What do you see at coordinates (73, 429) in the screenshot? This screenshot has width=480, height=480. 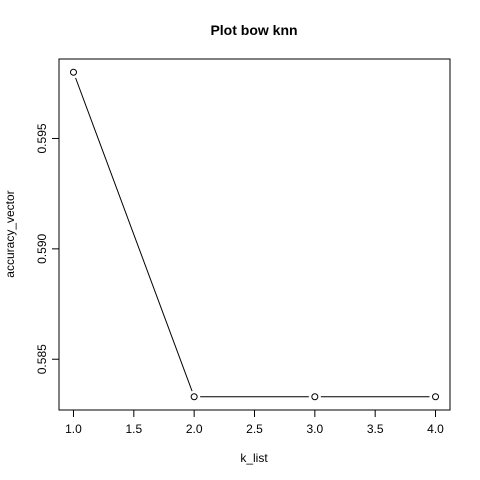 I see `x-tick-label: 1.0` at bounding box center [73, 429].